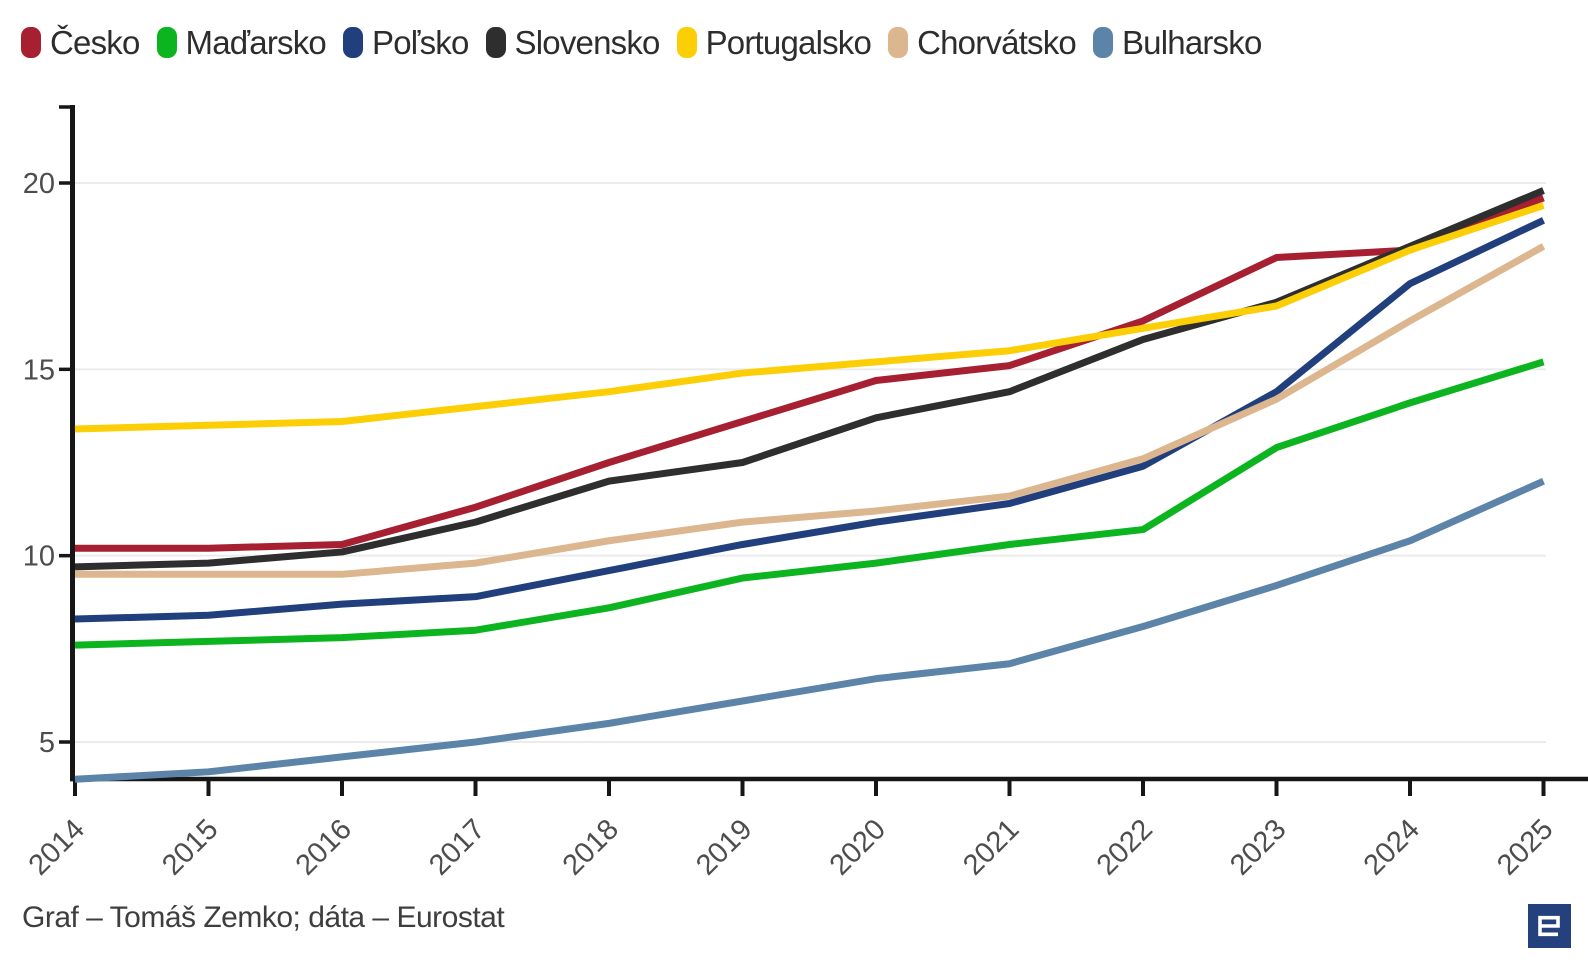 The height and width of the screenshot is (974, 1588). Describe the element at coordinates (47, 743) in the screenshot. I see `y-axis-label: 5` at that location.